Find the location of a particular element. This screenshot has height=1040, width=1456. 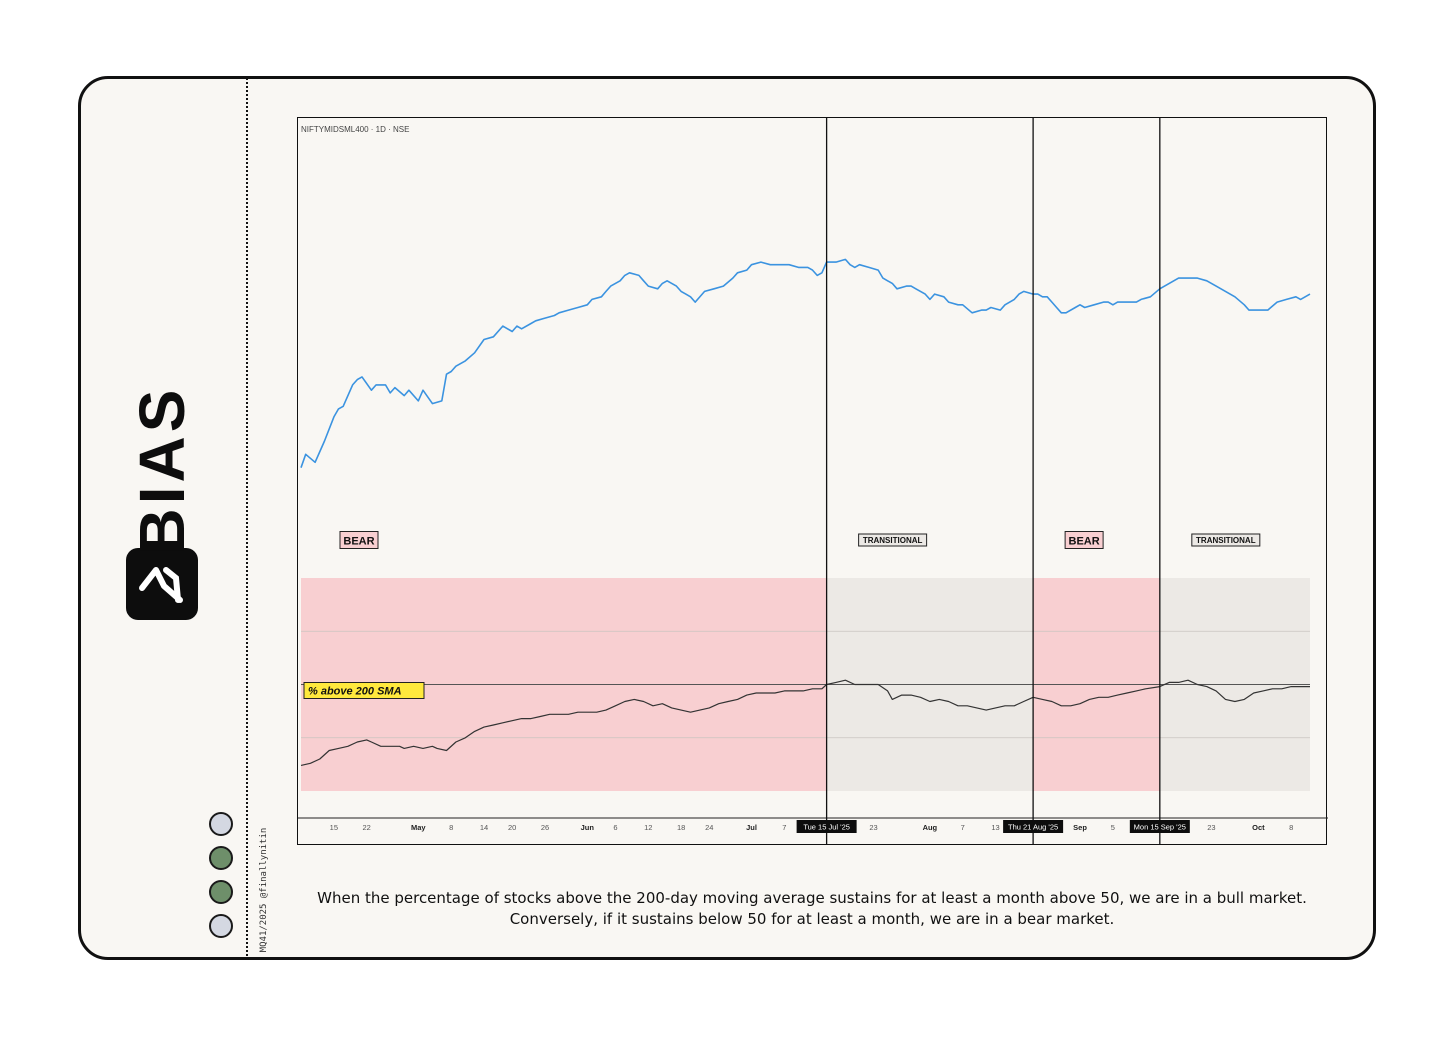

x-tick-label: May is located at coordinates (418, 827).